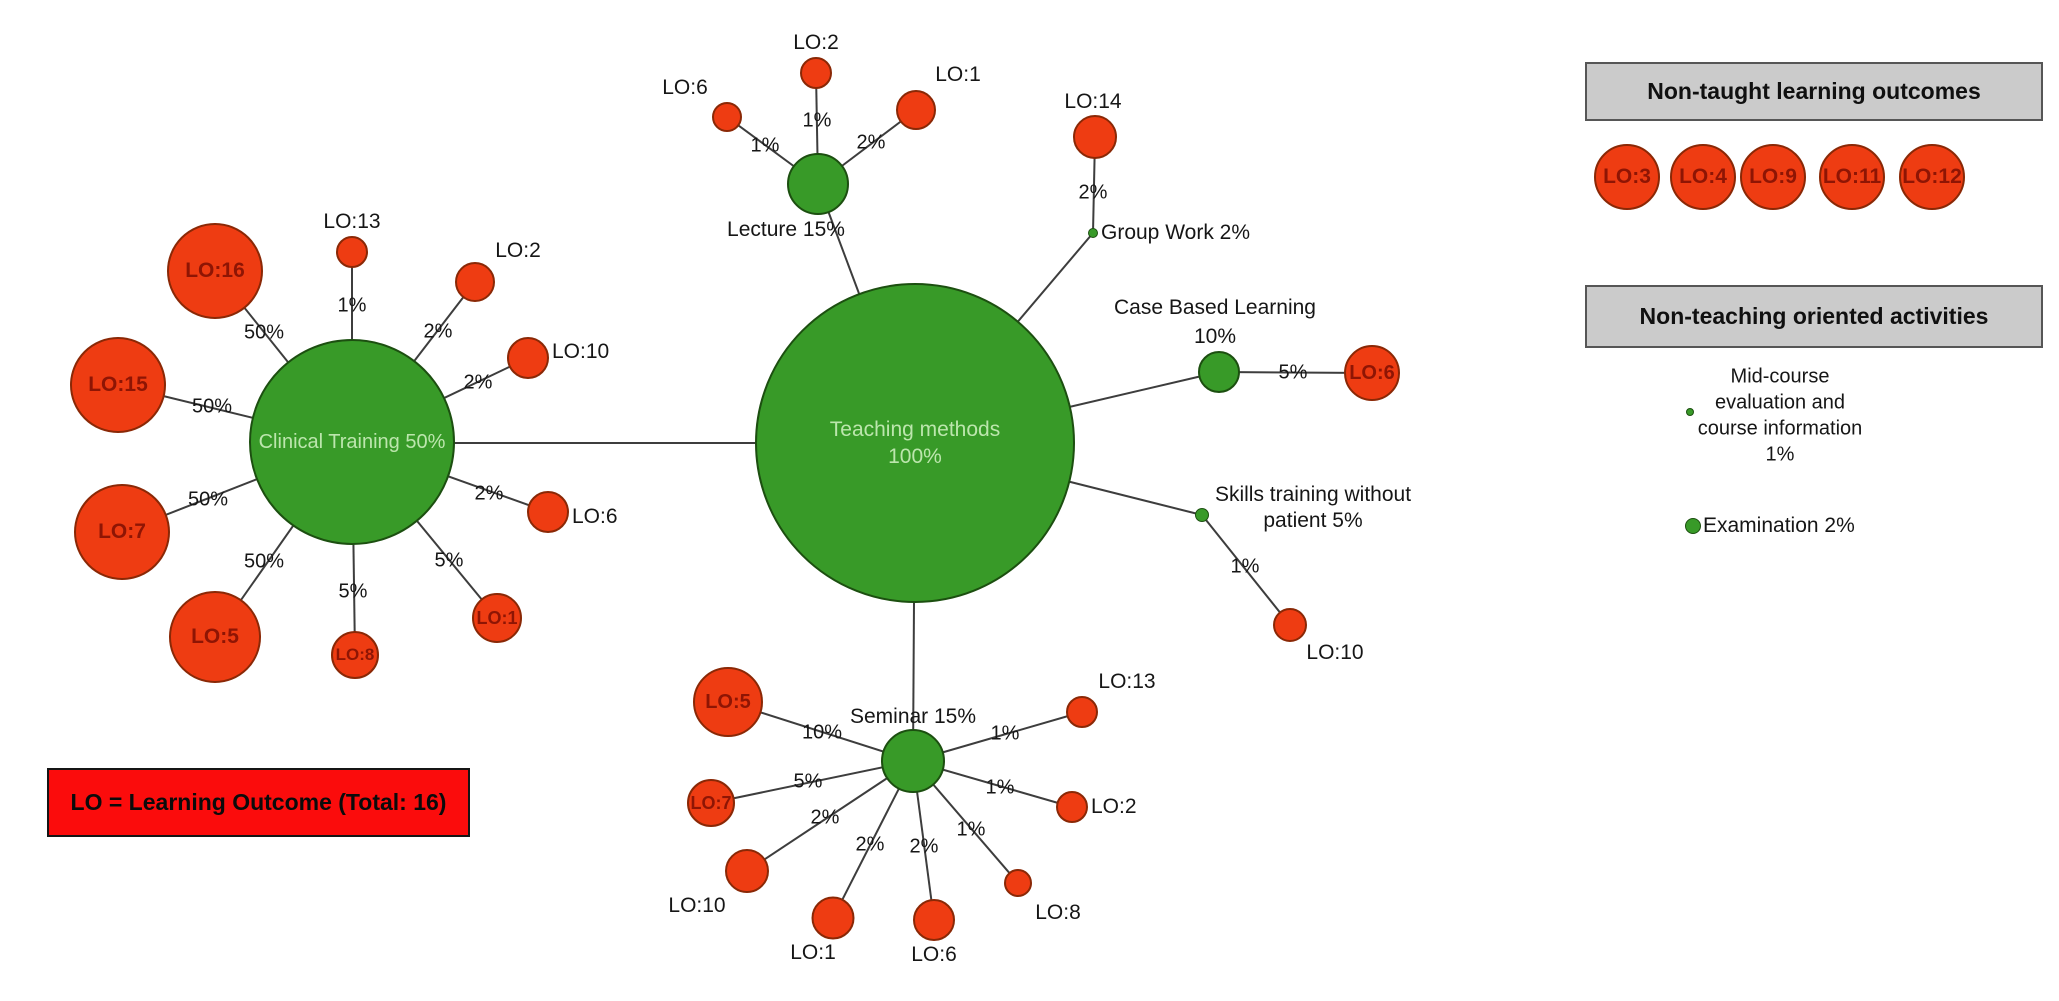  What do you see at coordinates (1780, 428) in the screenshot?
I see `label-midcourse-line3: course information` at bounding box center [1780, 428].